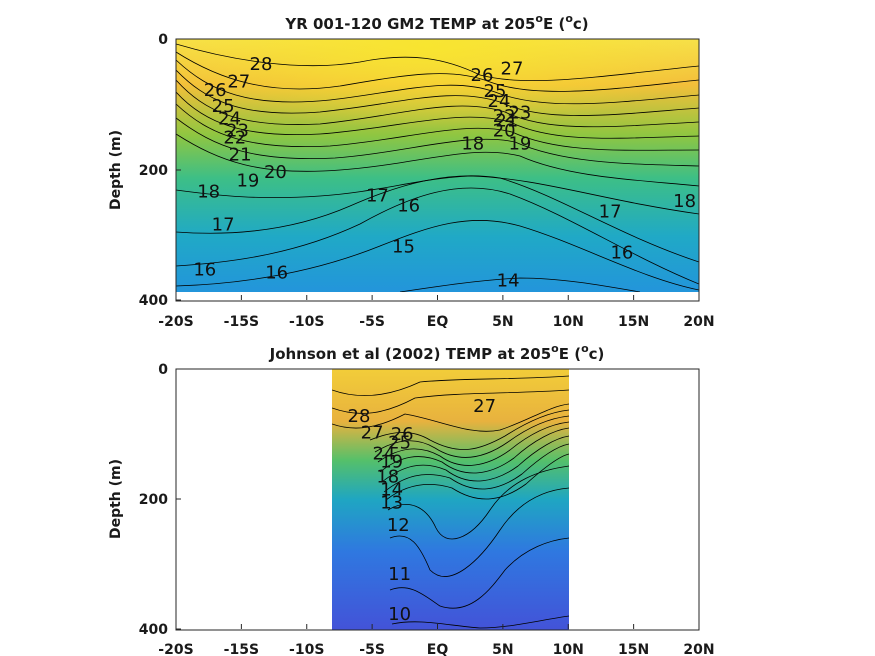 The height and width of the screenshot is (656, 875). I want to click on panel-2-contour-lines, so click(450, 502).